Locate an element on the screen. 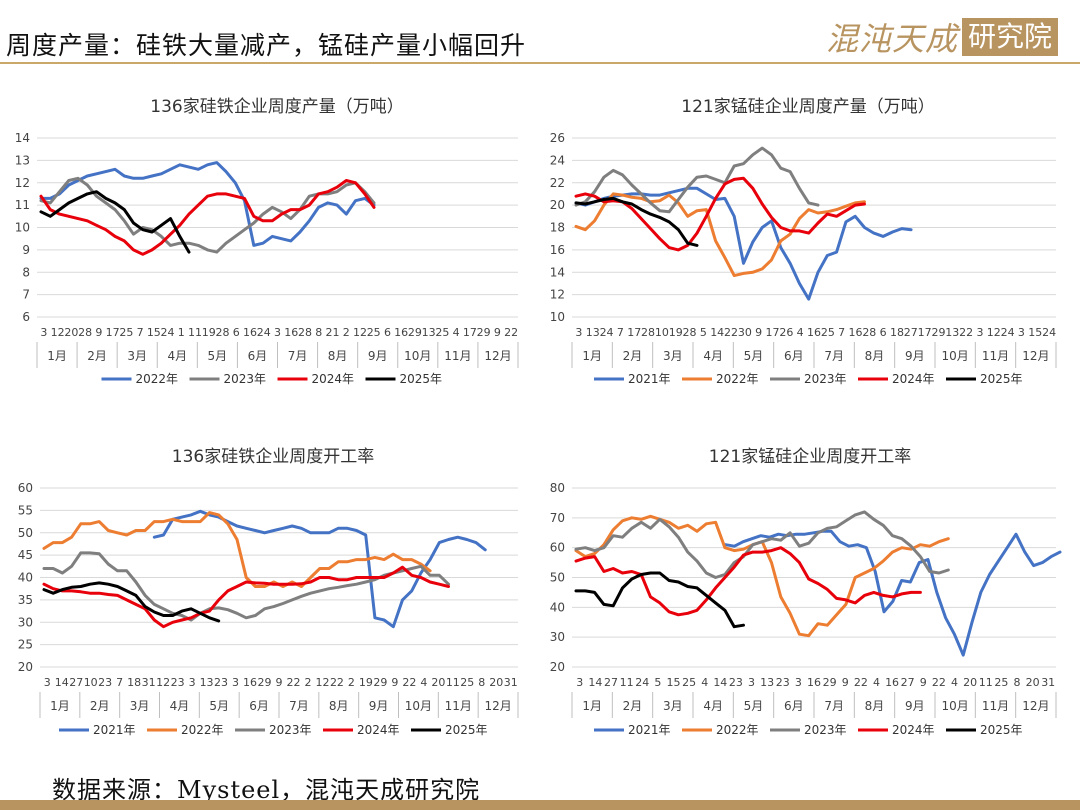 The height and width of the screenshot is (810, 1080). x-tick-label: 23 is located at coordinates (178, 682).